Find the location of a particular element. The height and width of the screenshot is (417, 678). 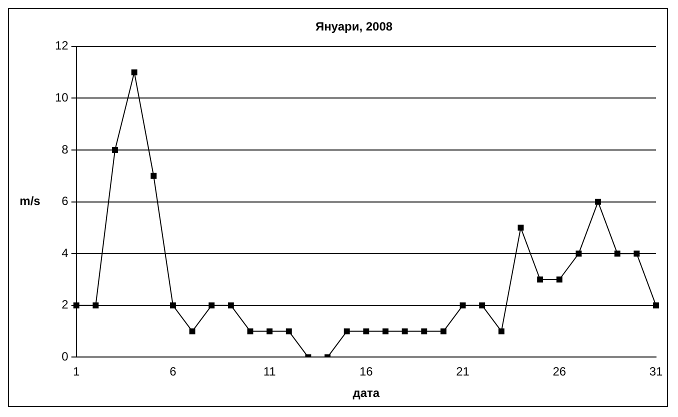

y-tick-label: 8 is located at coordinates (65, 149).